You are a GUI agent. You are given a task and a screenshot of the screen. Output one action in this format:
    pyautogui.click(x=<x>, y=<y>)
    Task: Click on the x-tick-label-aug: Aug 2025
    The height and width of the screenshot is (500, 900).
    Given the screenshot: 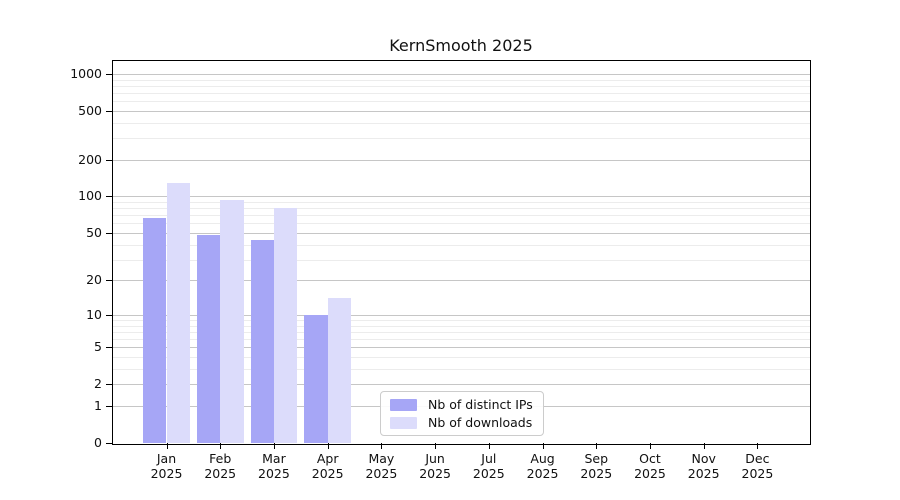 What is the action you would take?
    pyautogui.click(x=543, y=466)
    